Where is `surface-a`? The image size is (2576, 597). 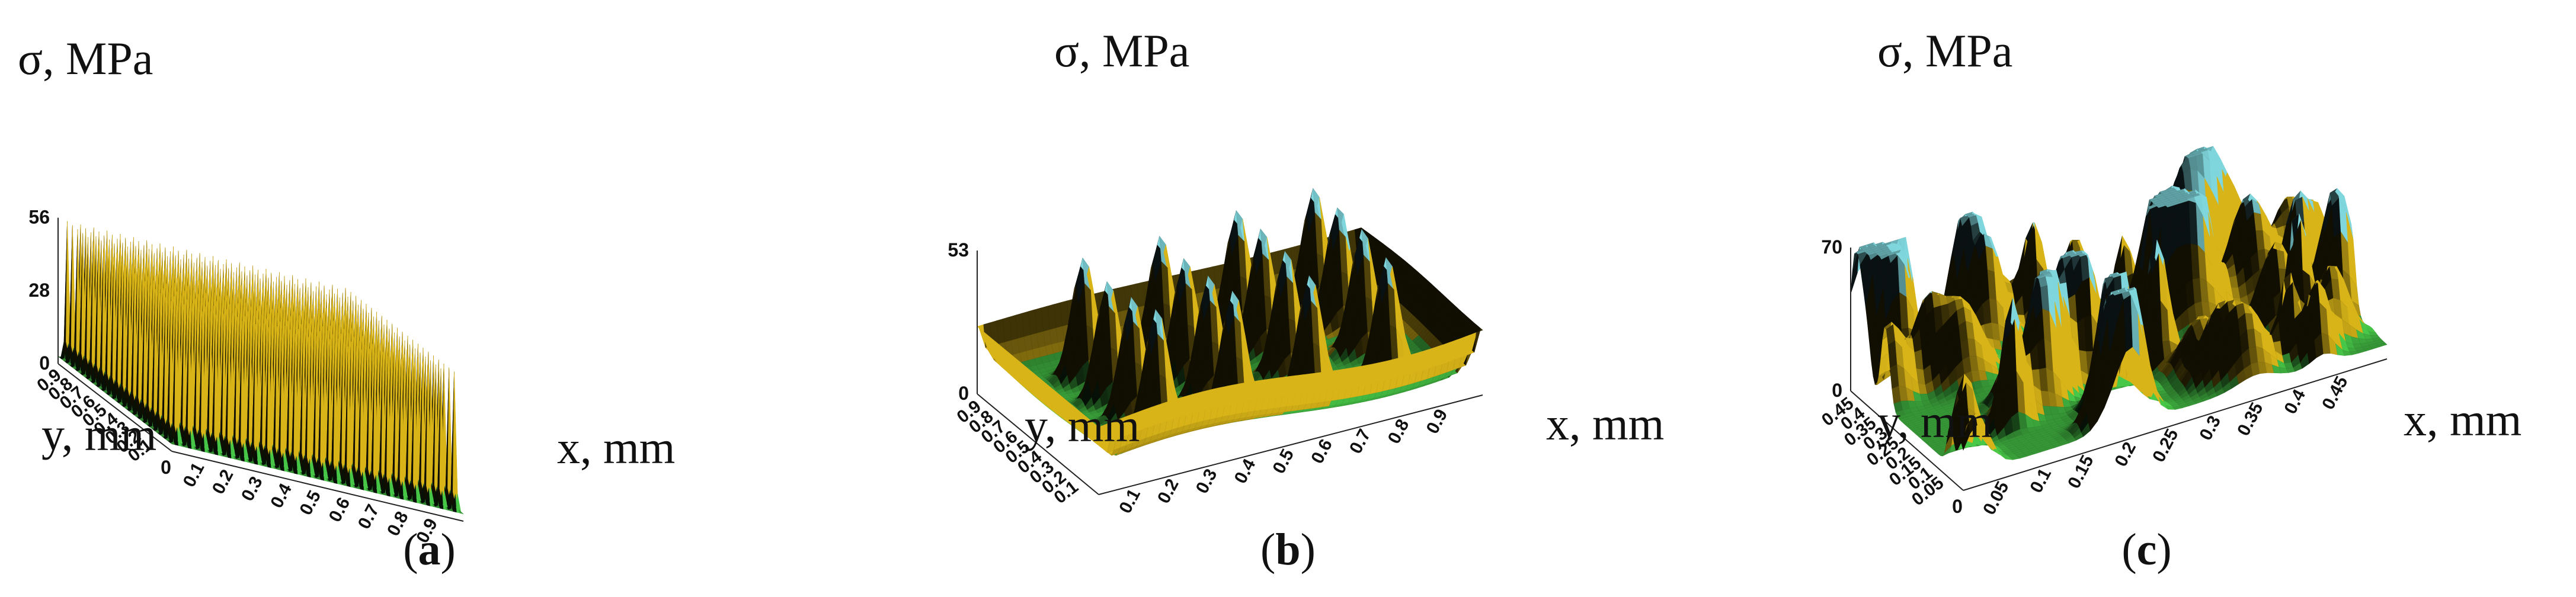
surface-a is located at coordinates (260, 367).